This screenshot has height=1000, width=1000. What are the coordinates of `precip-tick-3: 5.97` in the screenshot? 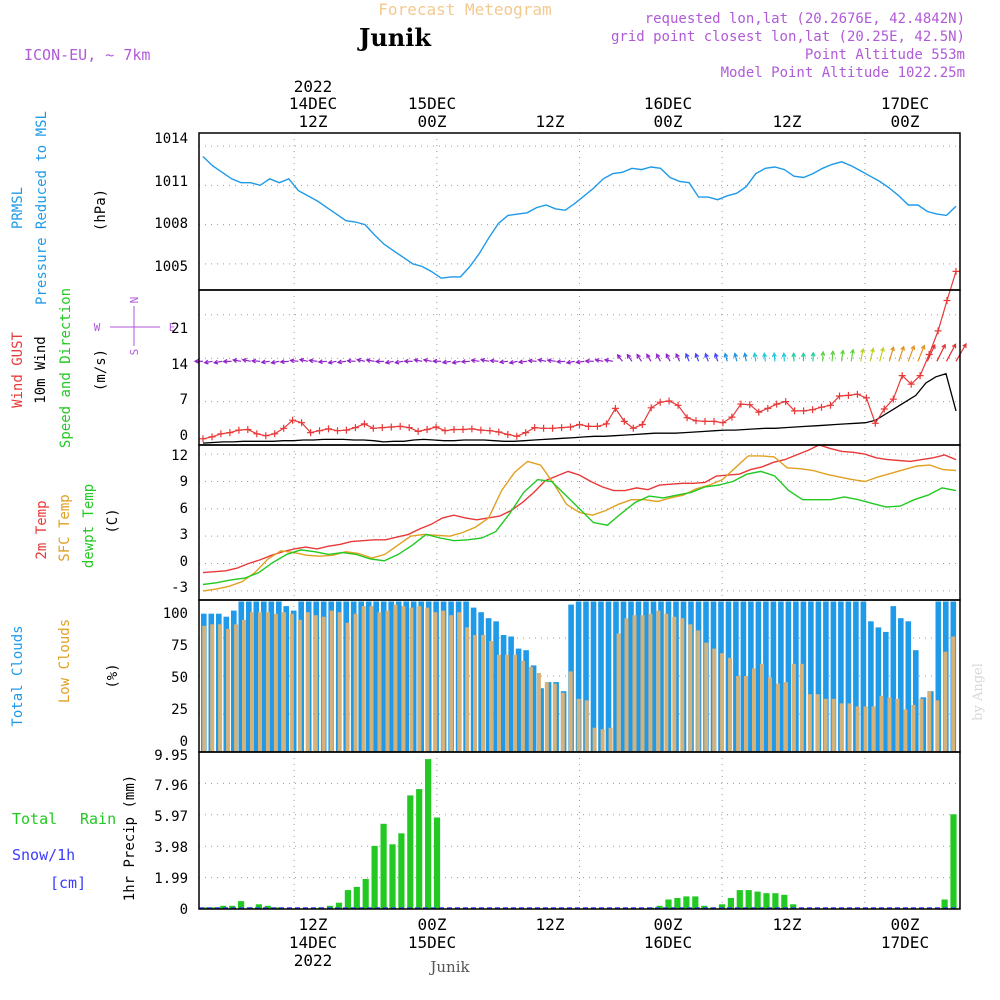 It's located at (171, 817).